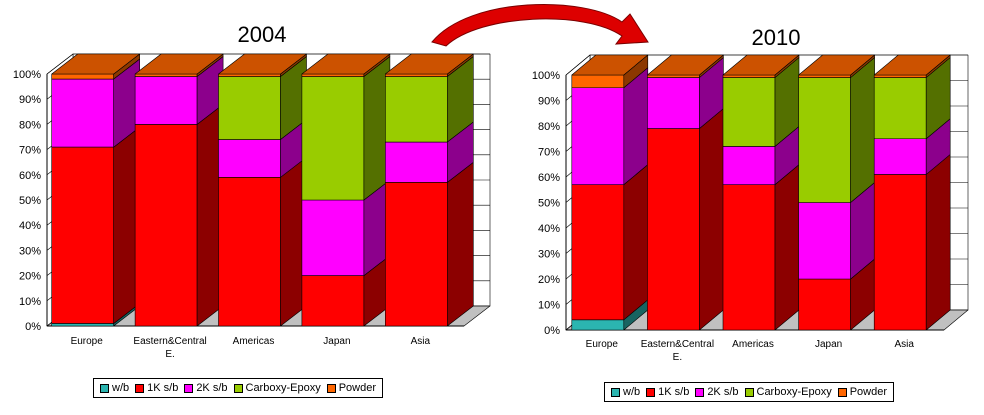  I want to click on legend-item: Carboxy-Epoxy, so click(788, 392).